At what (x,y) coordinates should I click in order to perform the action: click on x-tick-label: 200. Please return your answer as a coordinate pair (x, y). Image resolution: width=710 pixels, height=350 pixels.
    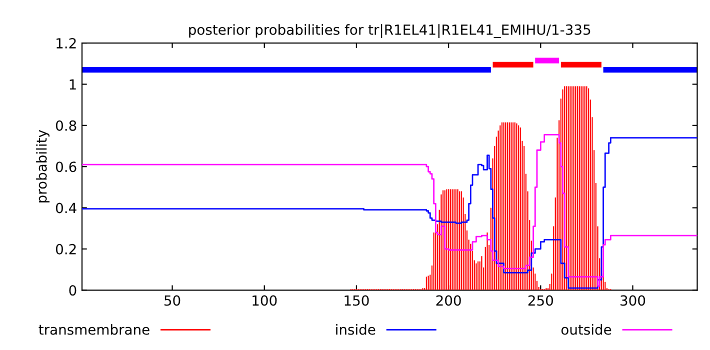
    Looking at the image, I should click on (448, 300).